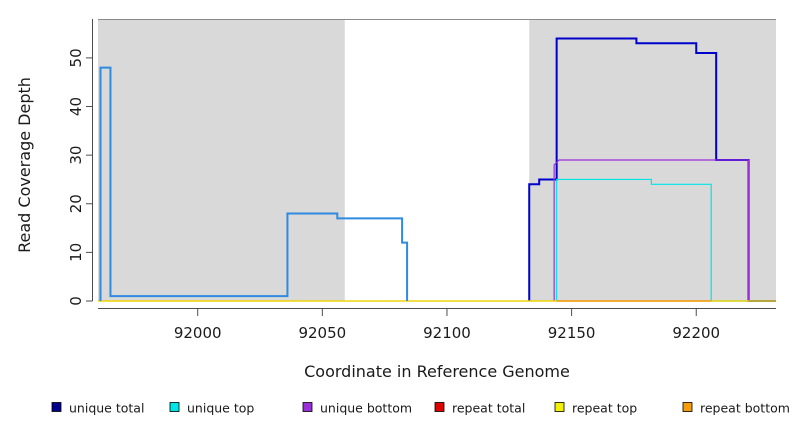 The width and height of the screenshot is (792, 432). Describe the element at coordinates (198, 333) in the screenshot. I see `x-tick-label-92000: 92000` at that location.